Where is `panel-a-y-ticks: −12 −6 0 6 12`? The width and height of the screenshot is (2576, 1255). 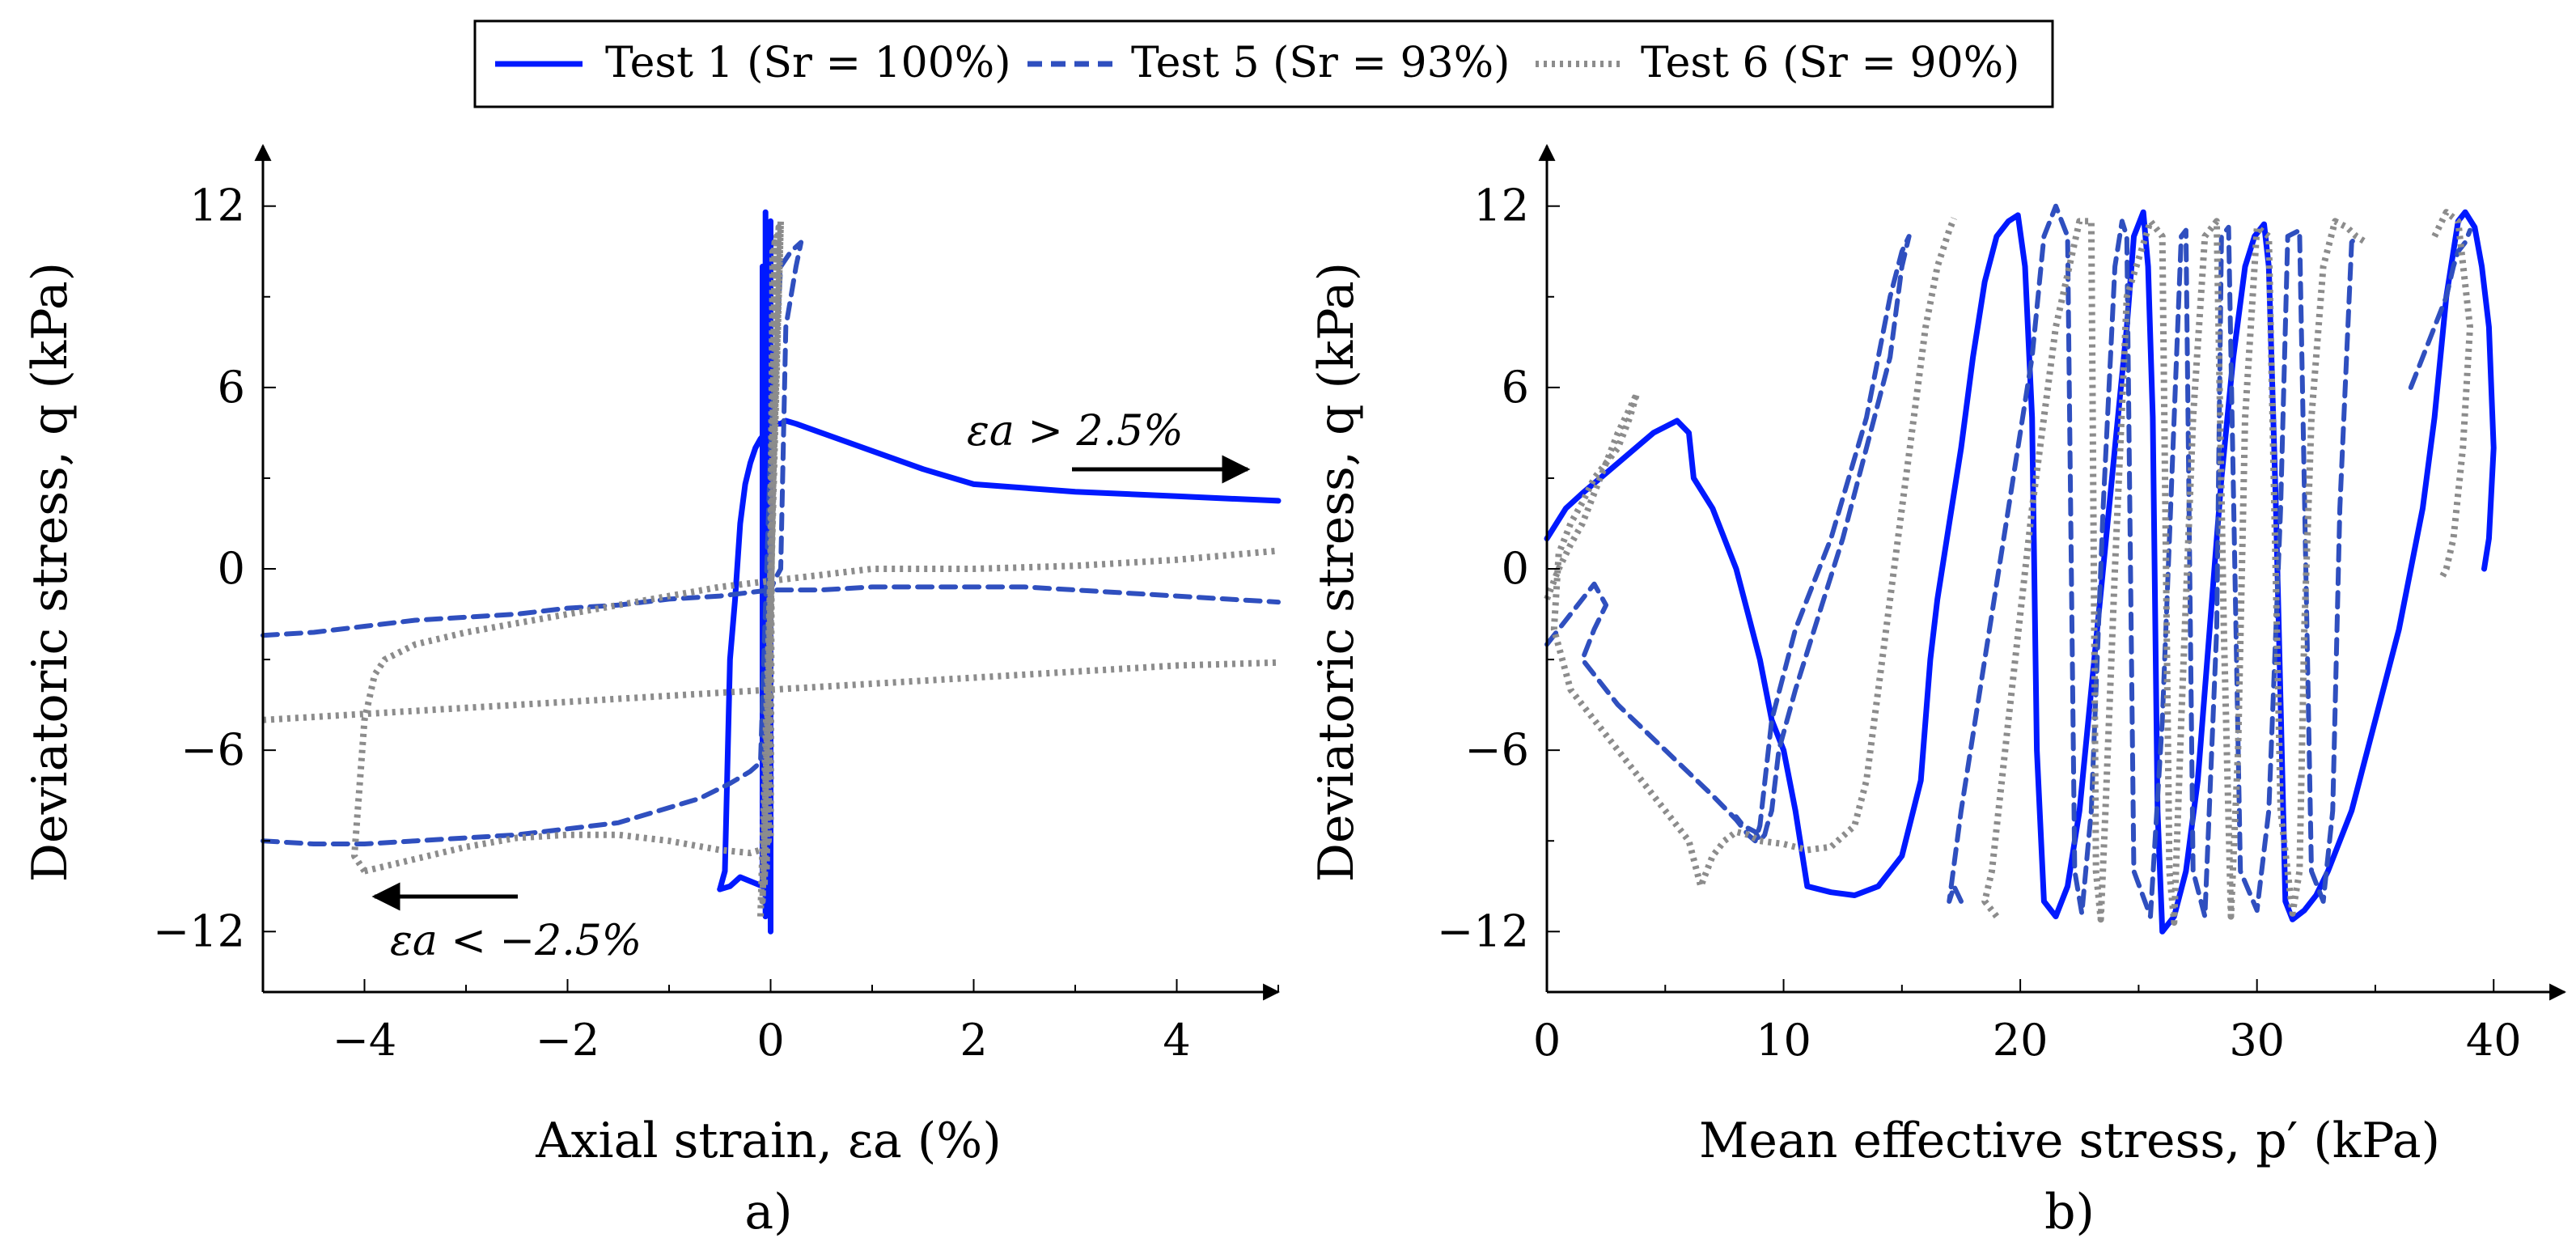
panel-a-y-ticks: −12 −6 0 6 12 is located at coordinates (214, 568).